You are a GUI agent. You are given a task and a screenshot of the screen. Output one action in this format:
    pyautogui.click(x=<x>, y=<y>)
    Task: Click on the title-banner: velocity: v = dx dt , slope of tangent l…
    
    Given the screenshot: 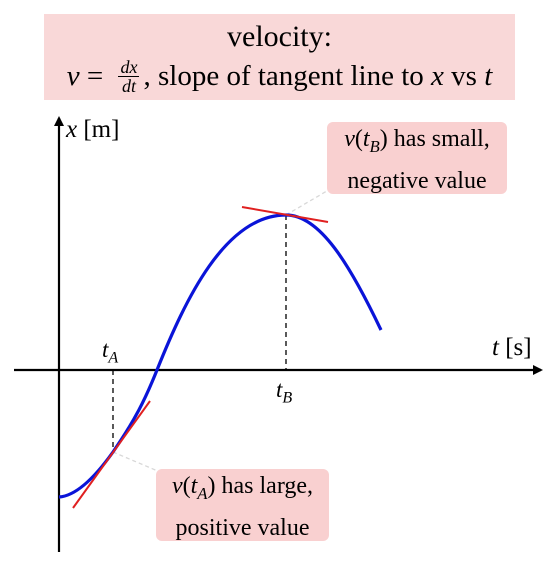 What is the action you would take?
    pyautogui.click(x=279, y=57)
    